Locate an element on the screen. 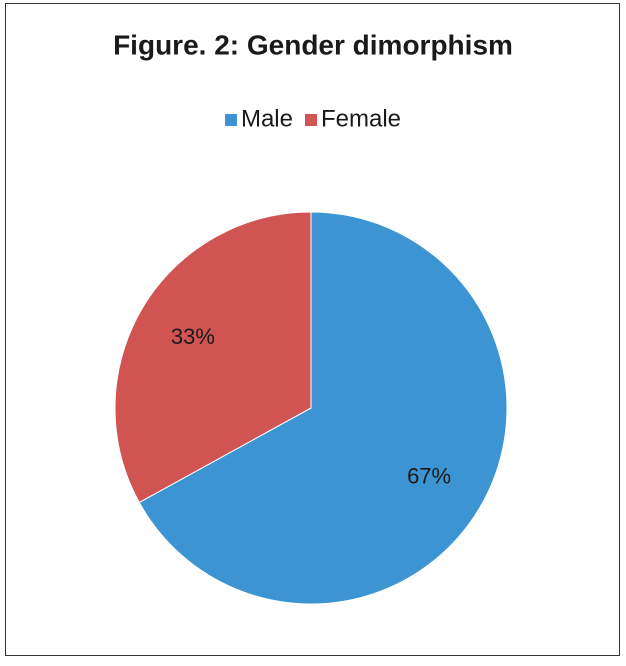  legend-label: Male is located at coordinates (267, 118).